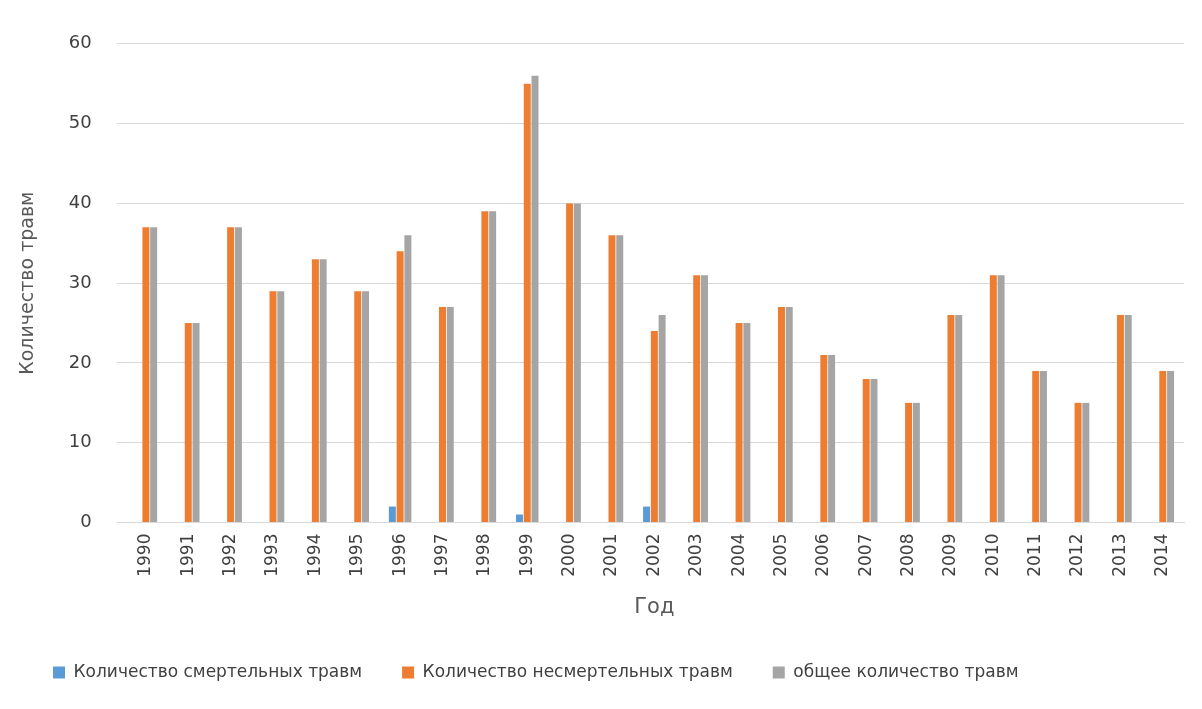 The image size is (1202, 709). I want to click on x-tick-label: 2006, so click(822, 555).